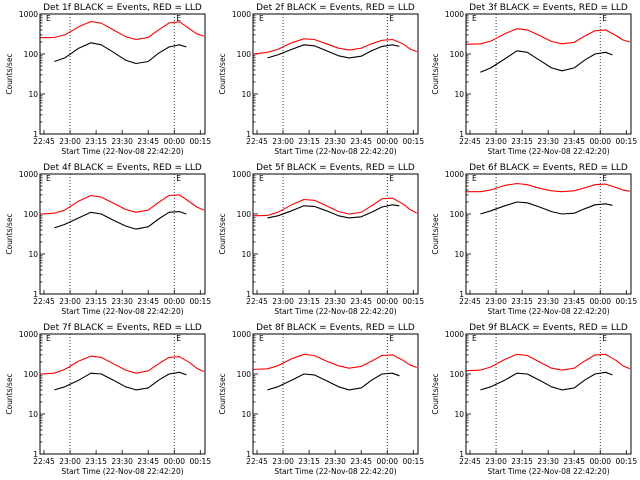 The width and height of the screenshot is (640, 480). What do you see at coordinates (335, 328) in the screenshot?
I see `panel-title: Det 8f BLACK = Events, RED = LLD` at bounding box center [335, 328].